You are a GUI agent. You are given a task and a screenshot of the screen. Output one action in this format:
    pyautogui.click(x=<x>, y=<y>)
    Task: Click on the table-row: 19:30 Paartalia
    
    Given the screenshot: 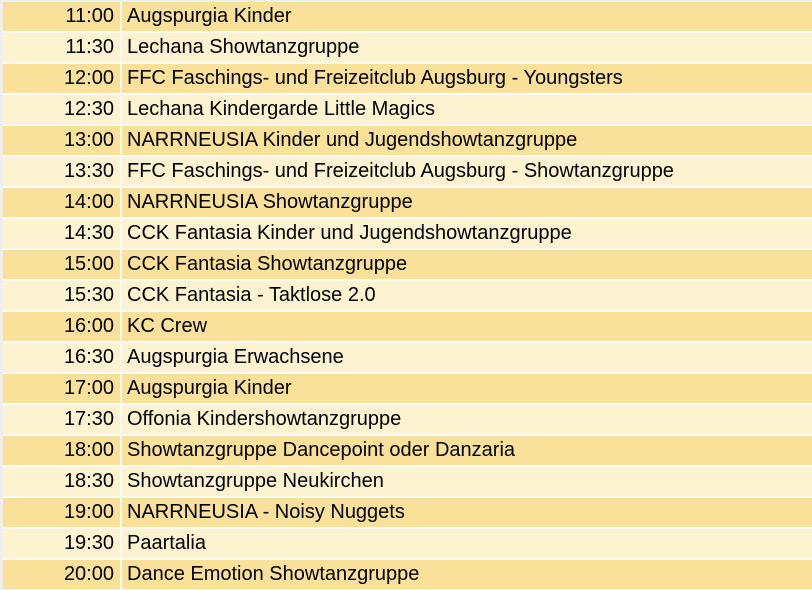 What is the action you would take?
    pyautogui.click(x=407, y=543)
    